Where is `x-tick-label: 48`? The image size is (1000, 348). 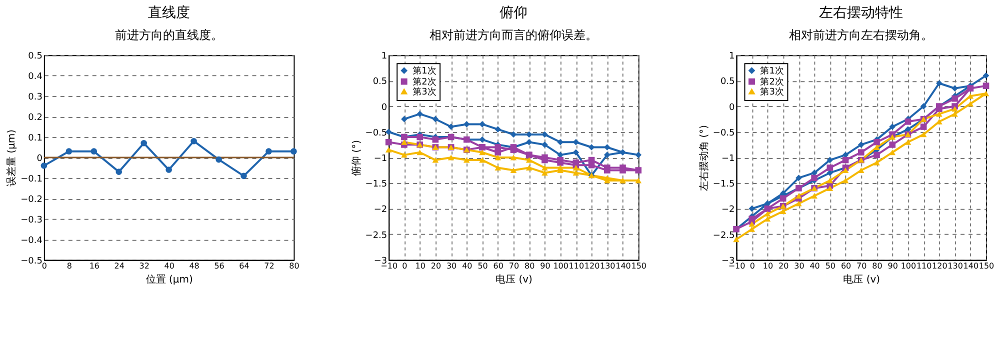 x-tick-label: 48 is located at coordinates (194, 265).